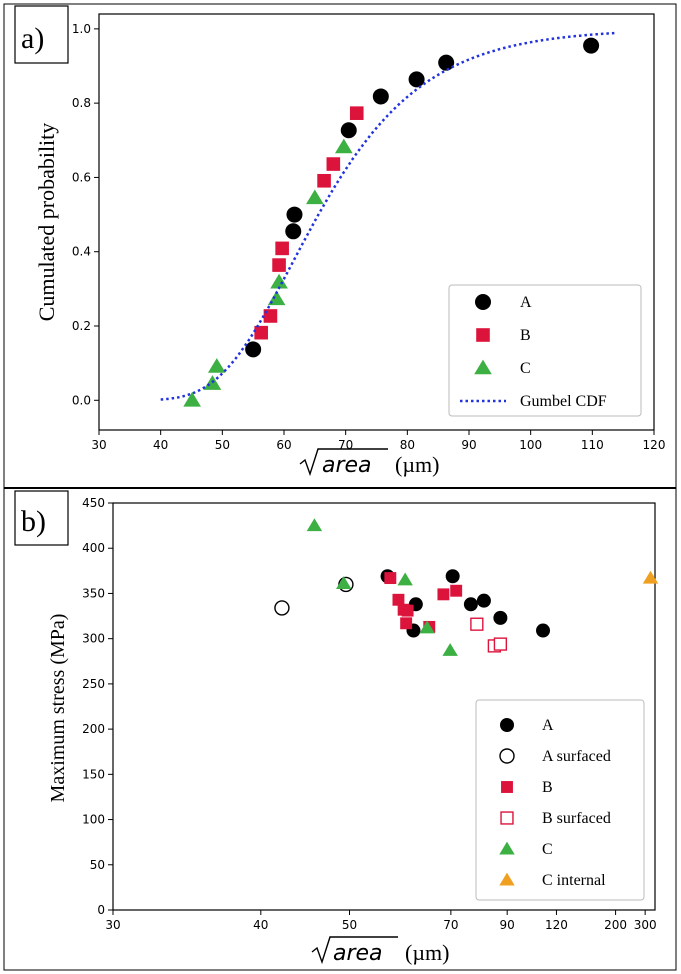 Image resolution: width=681 pixels, height=974 pixels. Describe the element at coordinates (378, 441) in the screenshot. I see `a-x-ticks: 30 40 50 60 70 80 90 100 110 120` at that location.